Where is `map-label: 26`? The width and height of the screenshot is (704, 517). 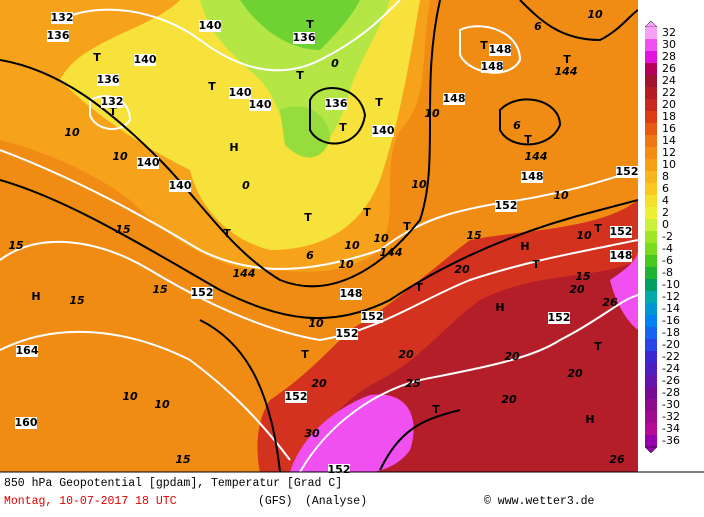
map-label: 26 is located at coordinates (617, 459).